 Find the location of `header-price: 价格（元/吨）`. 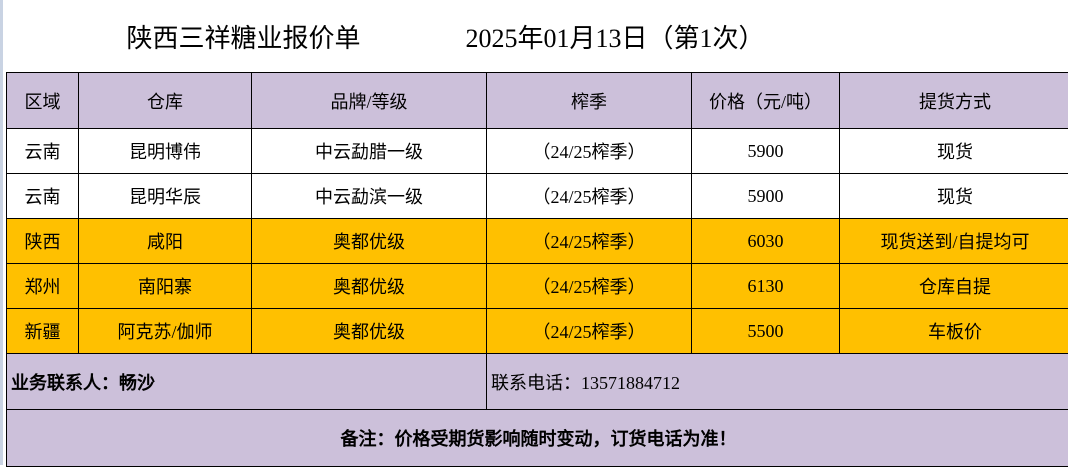

header-price: 价格（元/吨） is located at coordinates (766, 101).